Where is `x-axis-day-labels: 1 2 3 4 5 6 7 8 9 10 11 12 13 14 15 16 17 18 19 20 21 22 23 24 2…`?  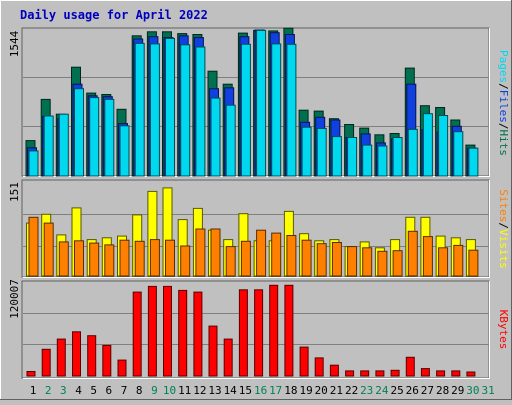
x-axis-day-labels: 1 2 3 4 5 6 7 8 9 10 11 12 13 14 15 16 17 18 19 20 21 22 23 24 2… is located at coordinates (262, 390).